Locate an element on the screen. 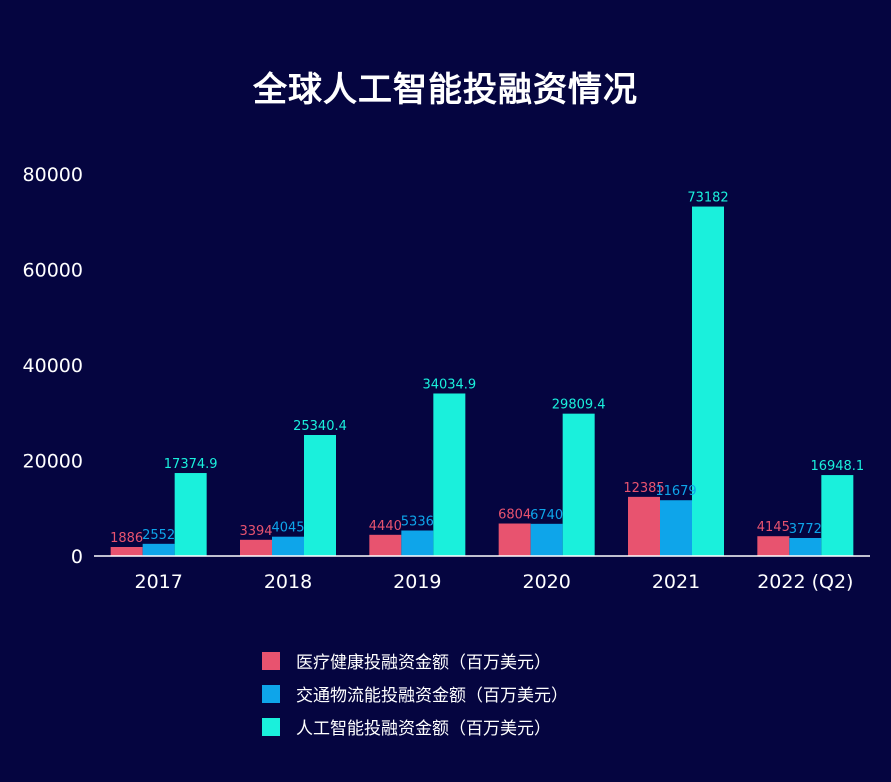  data-label-transport: 2552 is located at coordinates (158, 535).